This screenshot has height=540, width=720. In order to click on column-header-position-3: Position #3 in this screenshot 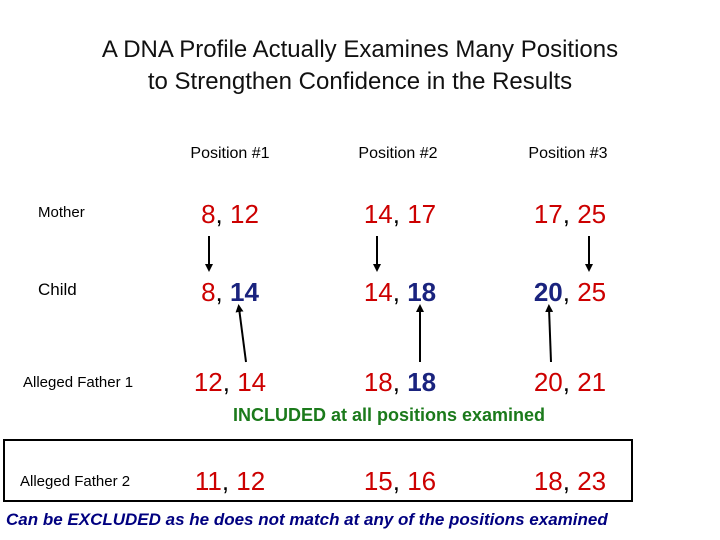, I will do `click(568, 153)`.